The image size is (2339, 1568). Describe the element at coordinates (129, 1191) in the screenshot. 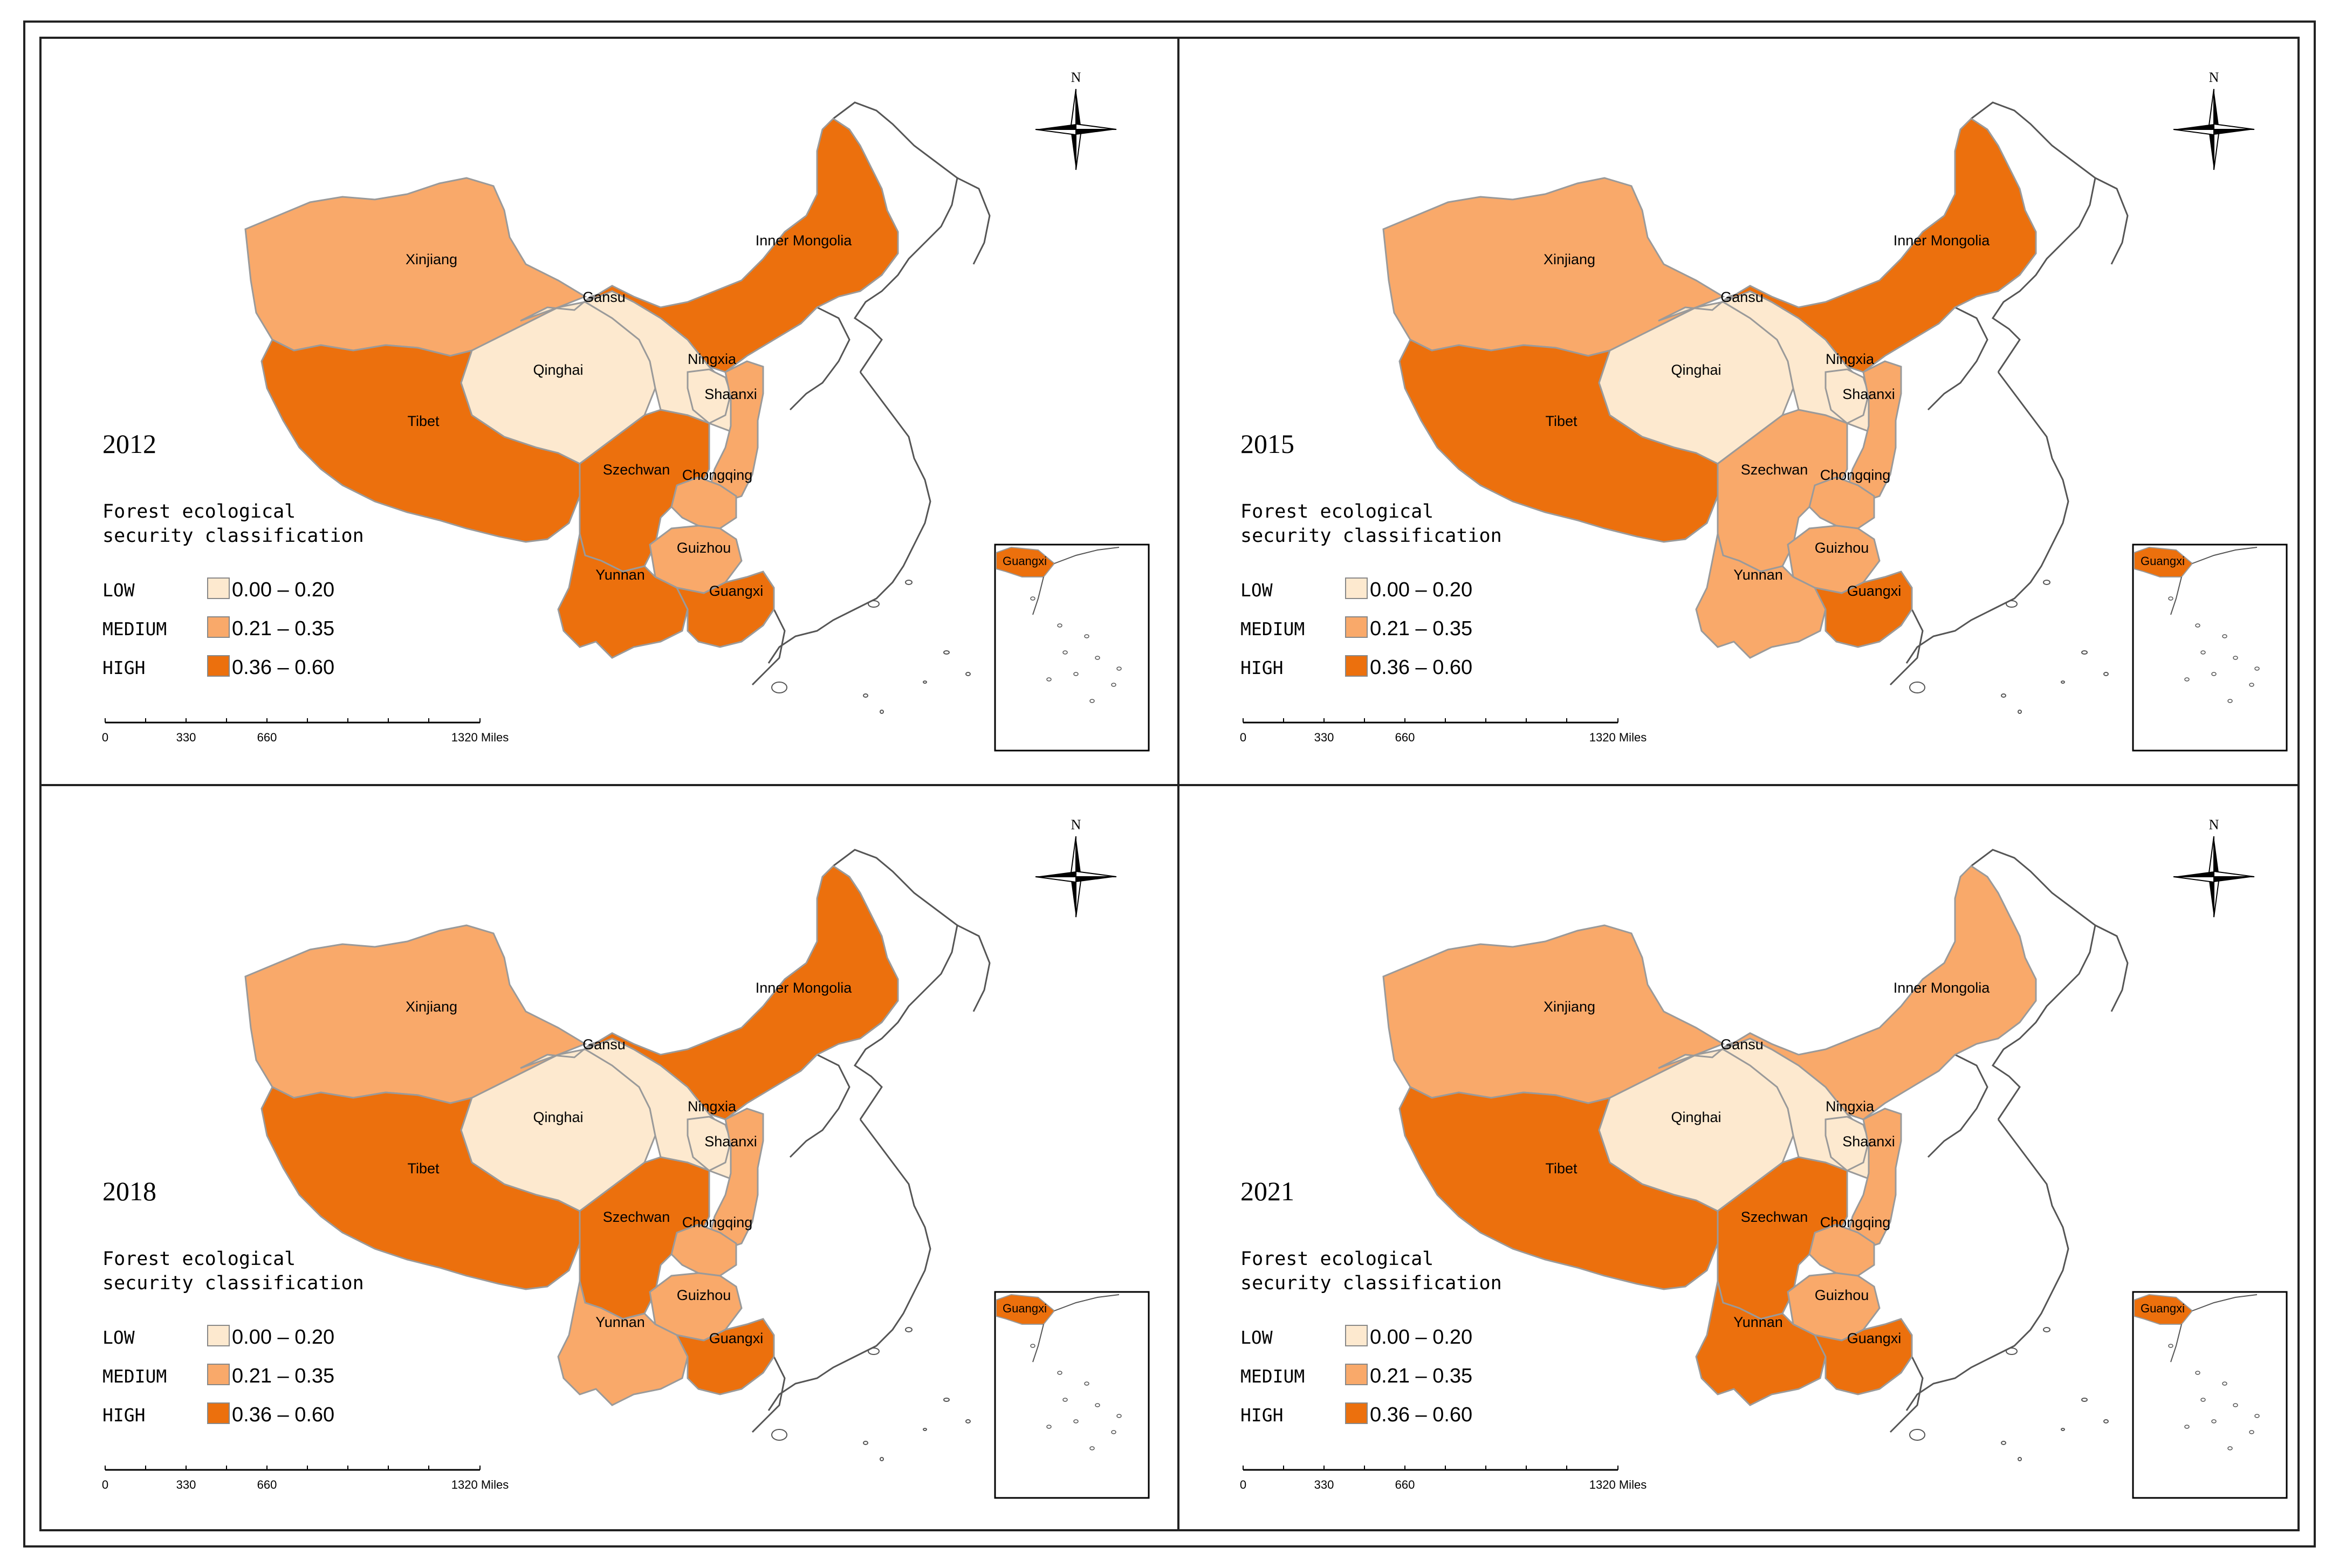

I see `year-label: 2018` at that location.